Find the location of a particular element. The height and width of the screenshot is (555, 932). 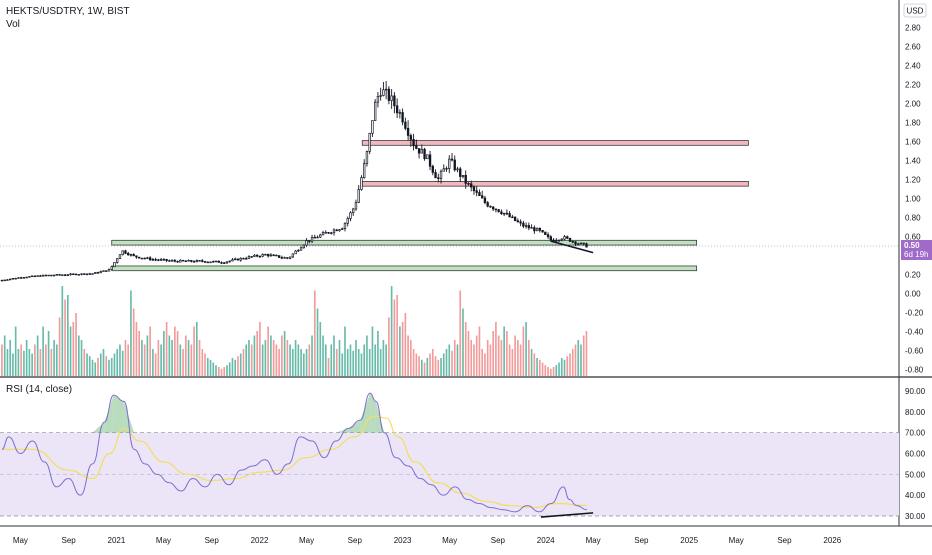

price-trendline is located at coordinates (572, 247).